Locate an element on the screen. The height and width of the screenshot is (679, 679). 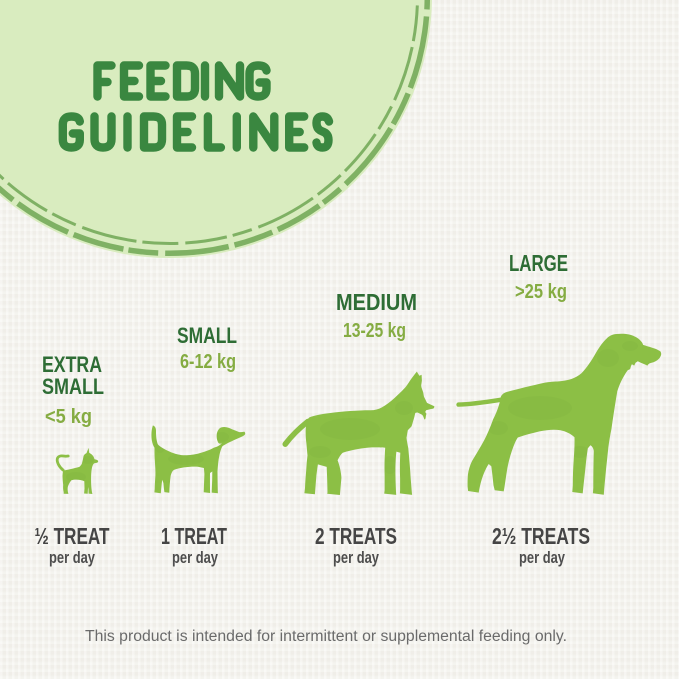
svg-text: LARGE is located at coordinates (538, 263).